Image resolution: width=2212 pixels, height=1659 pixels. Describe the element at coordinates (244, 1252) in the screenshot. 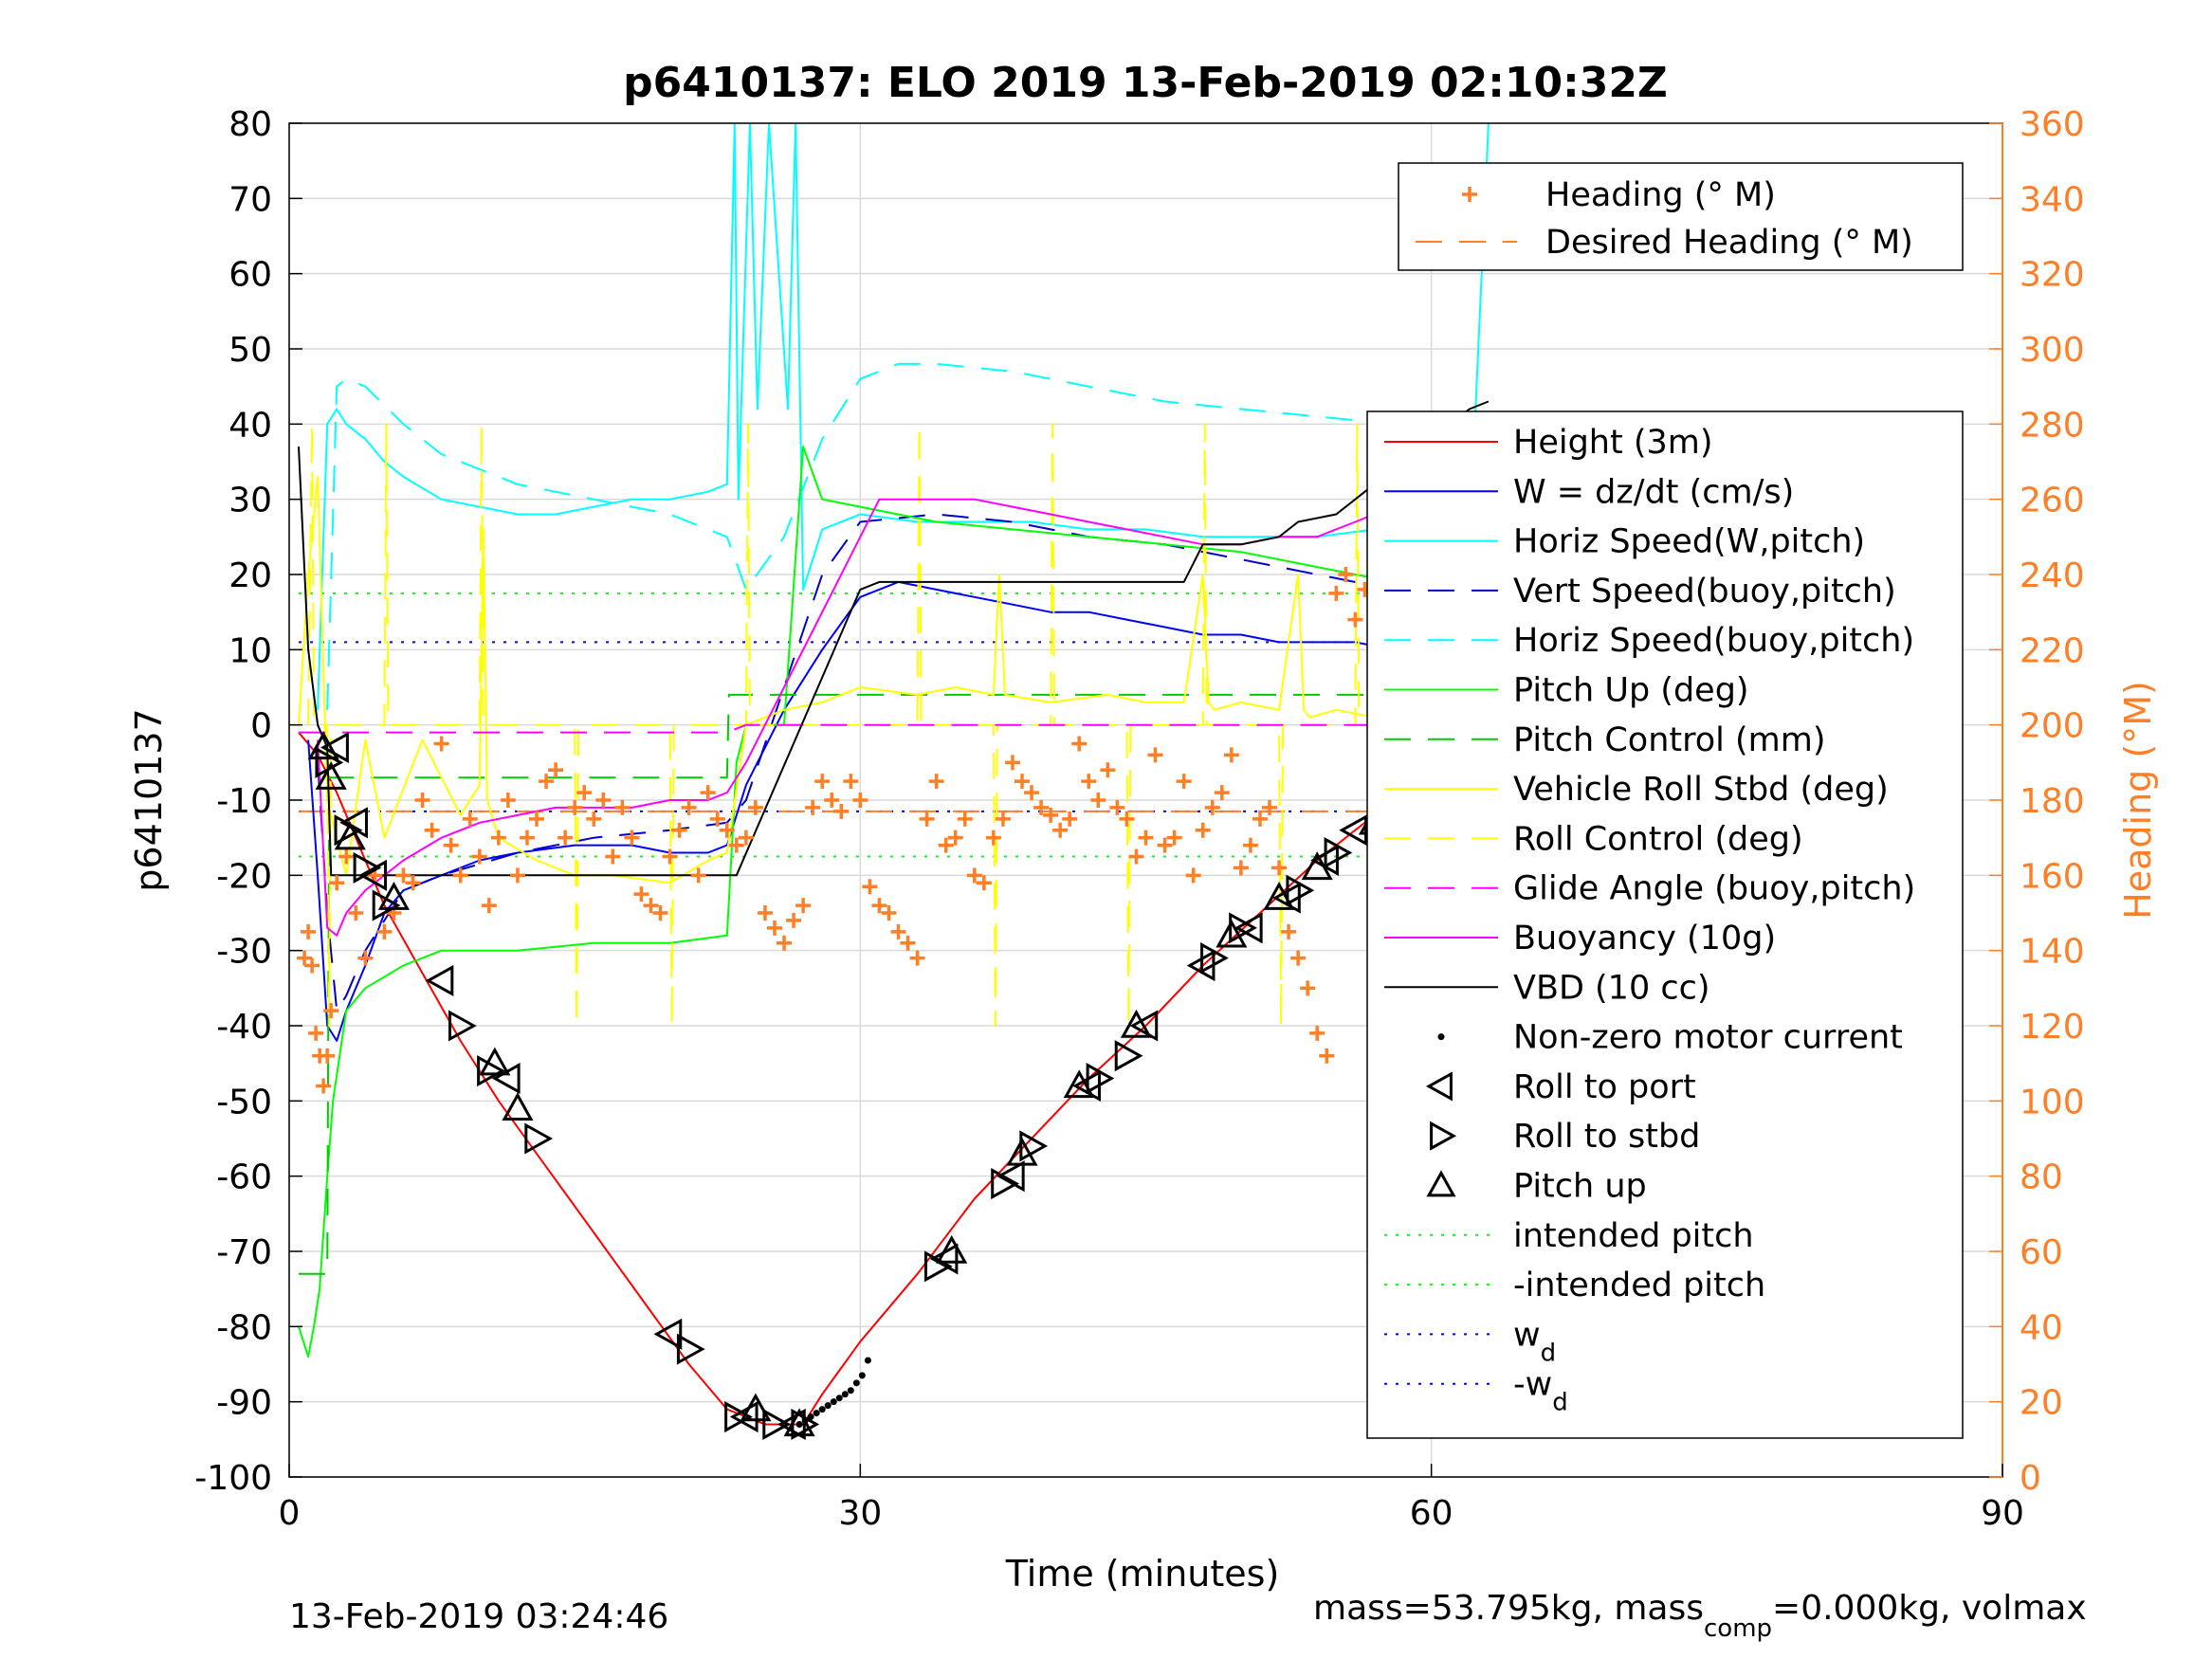

I see `y-tick-label: -70` at that location.